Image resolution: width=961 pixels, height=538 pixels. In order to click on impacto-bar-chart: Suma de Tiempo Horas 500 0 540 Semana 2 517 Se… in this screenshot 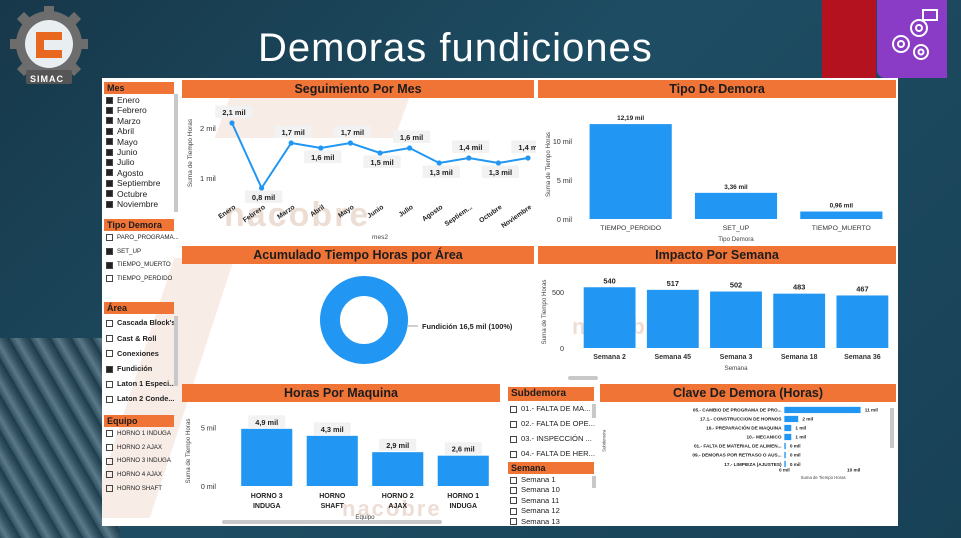, I will do `click(718, 321)`.